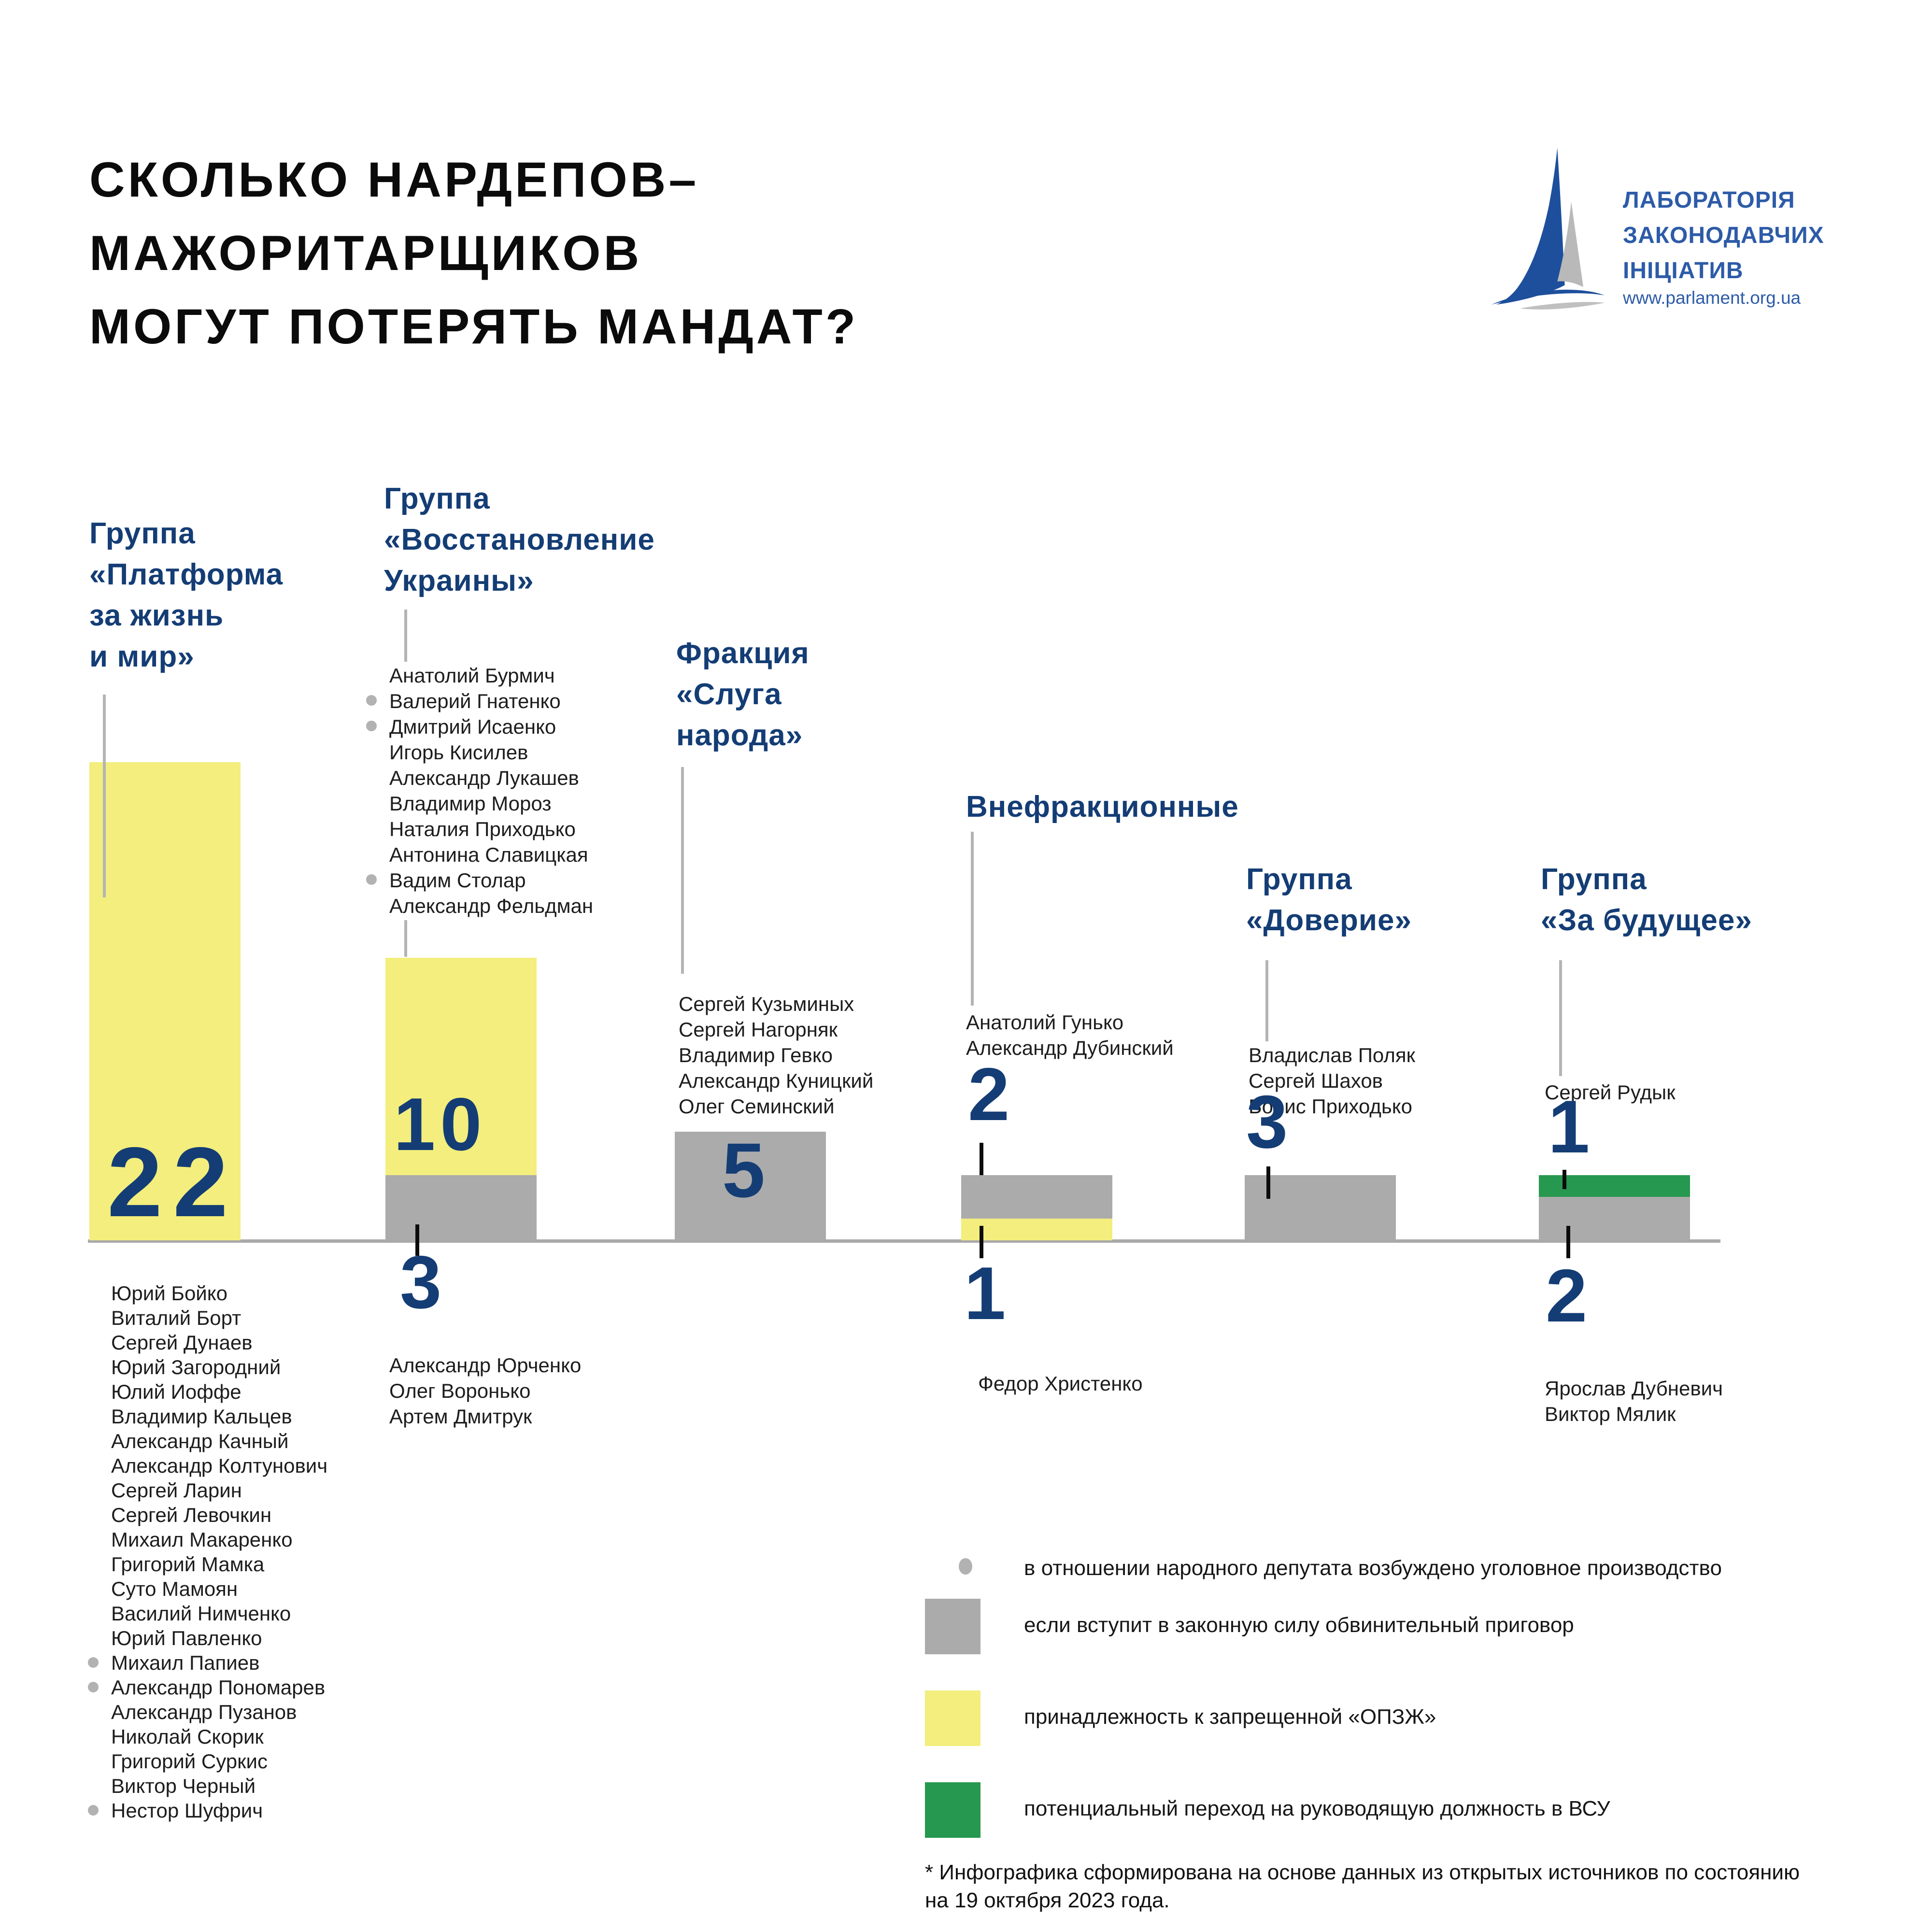  Describe the element at coordinates (1316, 1080) in the screenshot. I see `deputy-name: Сергей Шахов` at that location.